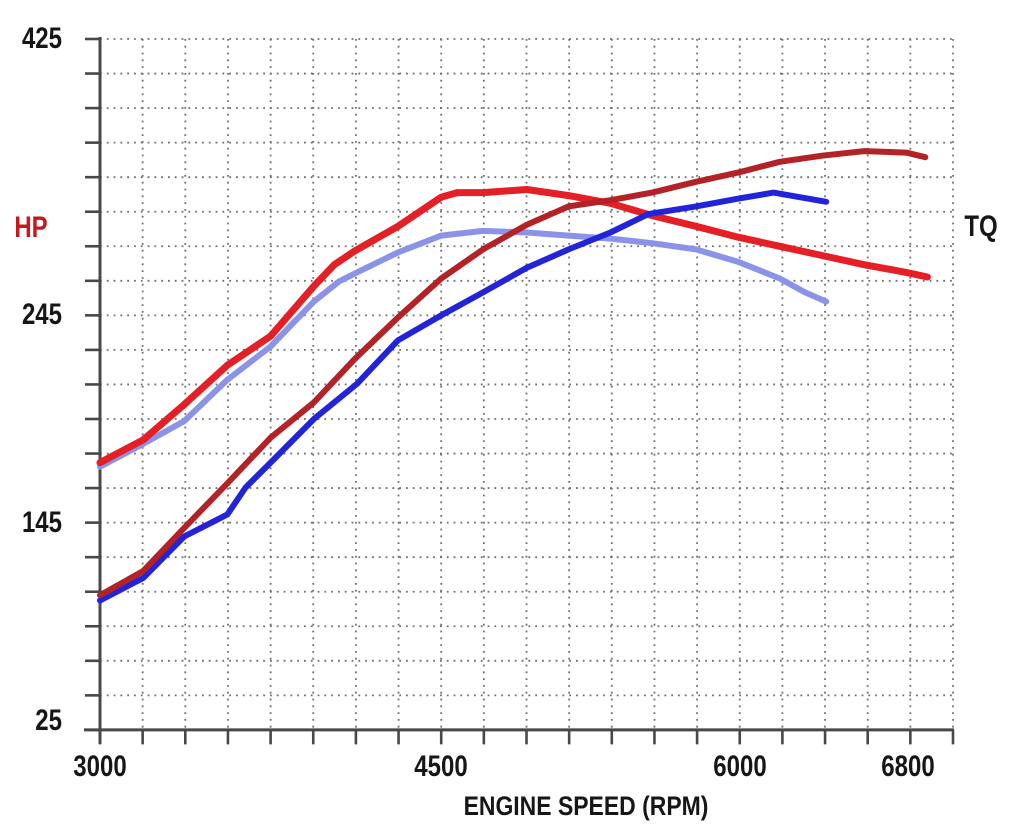 The width and height of the screenshot is (1025, 840). Describe the element at coordinates (41, 522) in the screenshot. I see `y-tick-label-145: 145` at that location.